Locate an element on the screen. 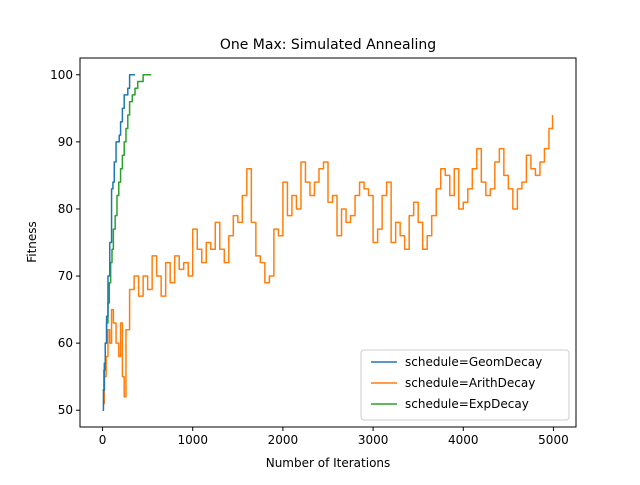 The height and width of the screenshot is (485, 640). y-tick-label: 90 is located at coordinates (65, 142).